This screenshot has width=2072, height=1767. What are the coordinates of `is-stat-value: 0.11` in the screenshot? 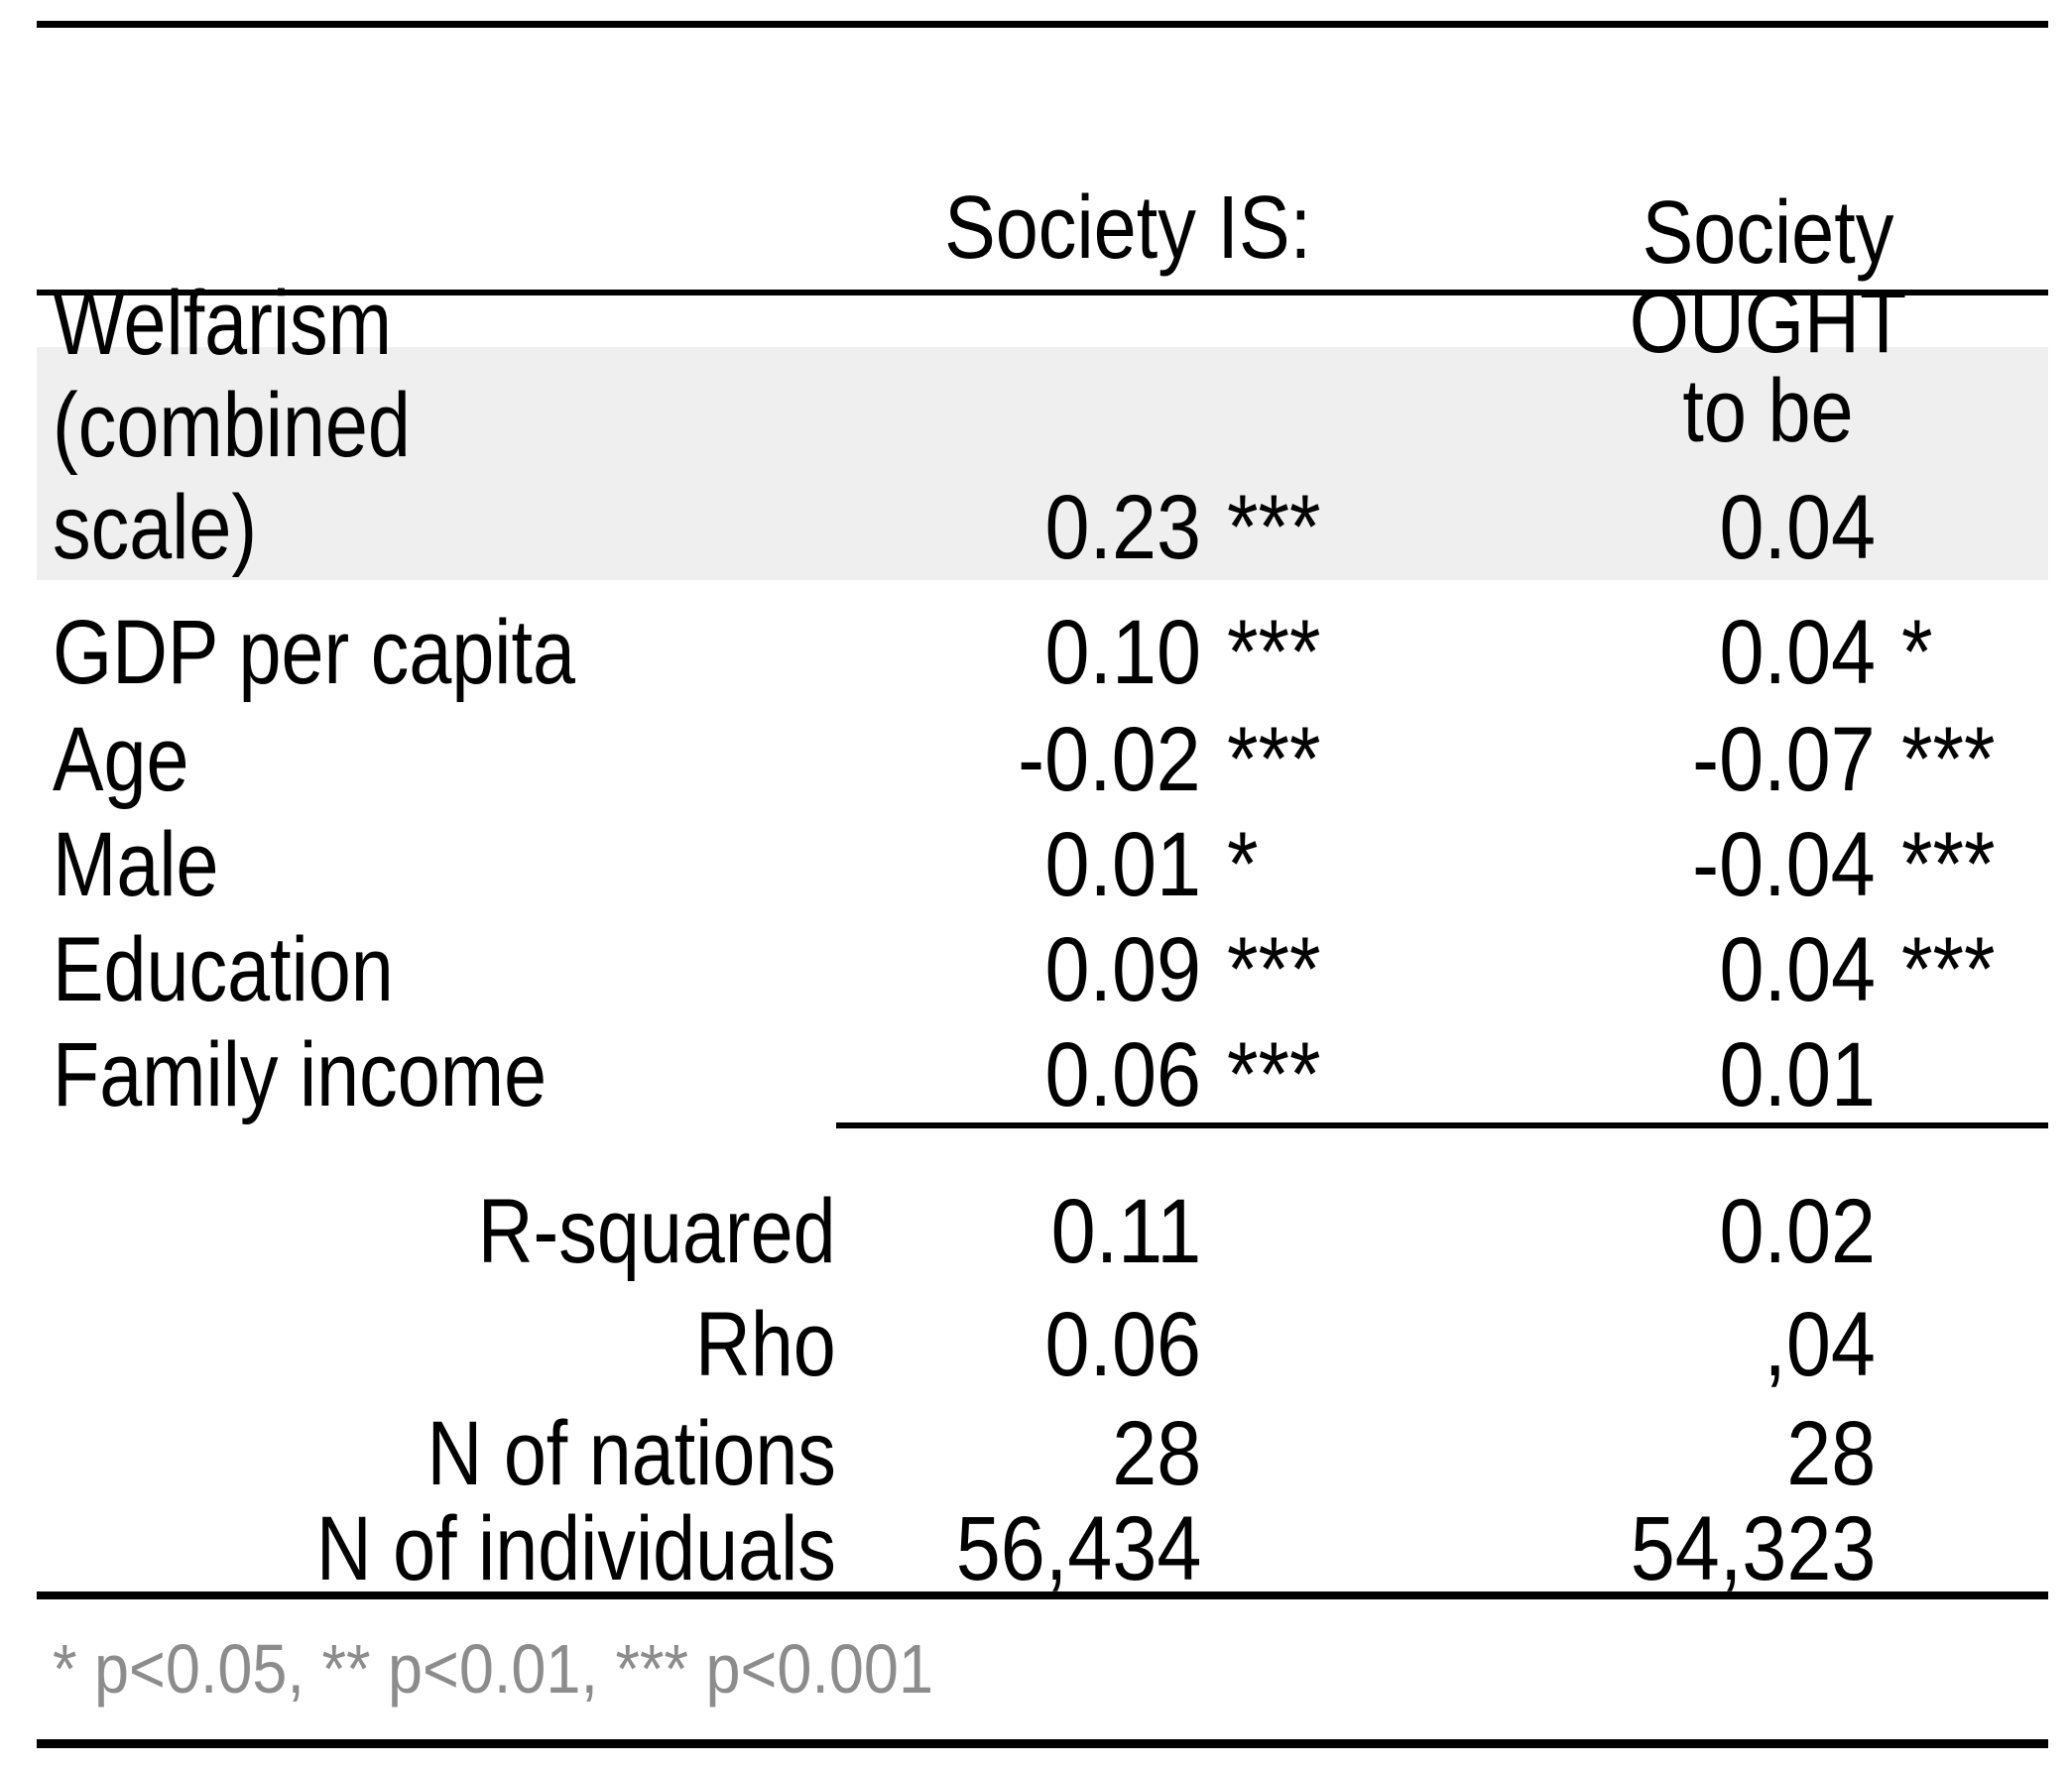 It's located at (1125, 1231).